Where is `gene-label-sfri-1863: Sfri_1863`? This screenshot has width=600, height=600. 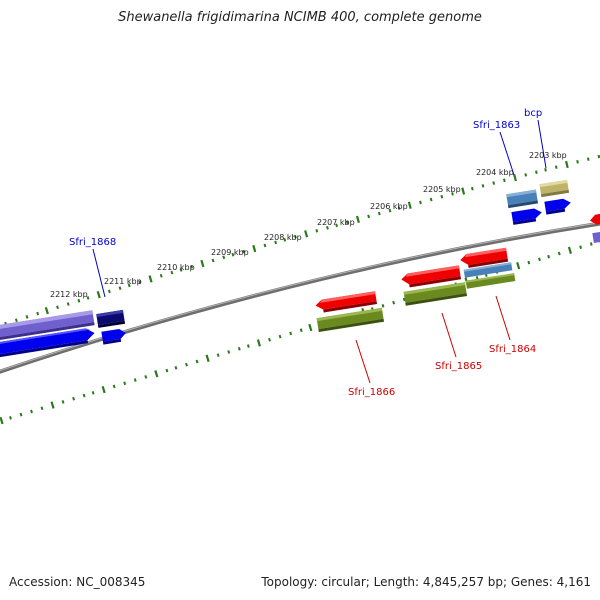
gene-label-sfri-1863: Sfri_1863 is located at coordinates (496, 125).